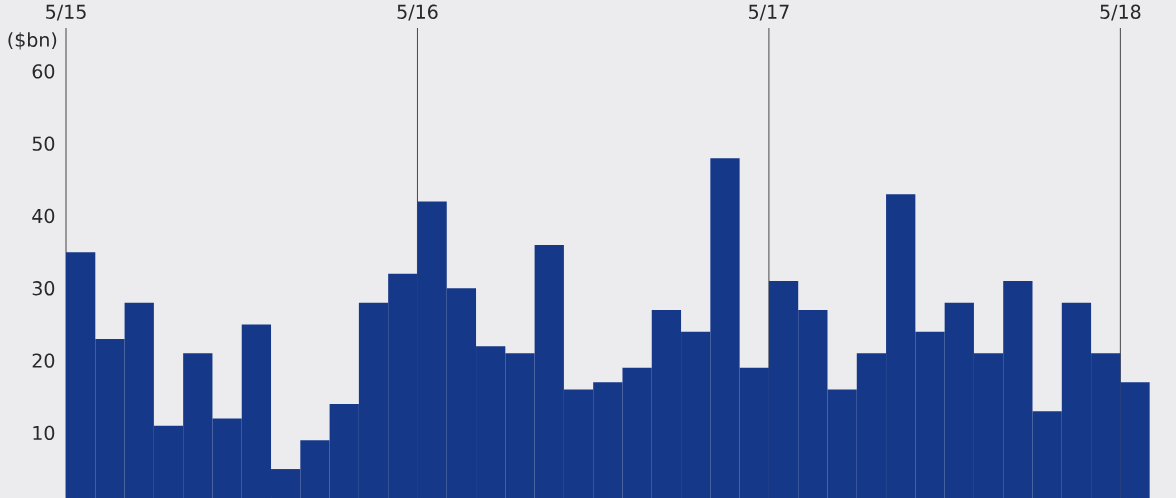 Image resolution: width=1176 pixels, height=498 pixels. I want to click on x-tick-label: 5/17, so click(769, 12).